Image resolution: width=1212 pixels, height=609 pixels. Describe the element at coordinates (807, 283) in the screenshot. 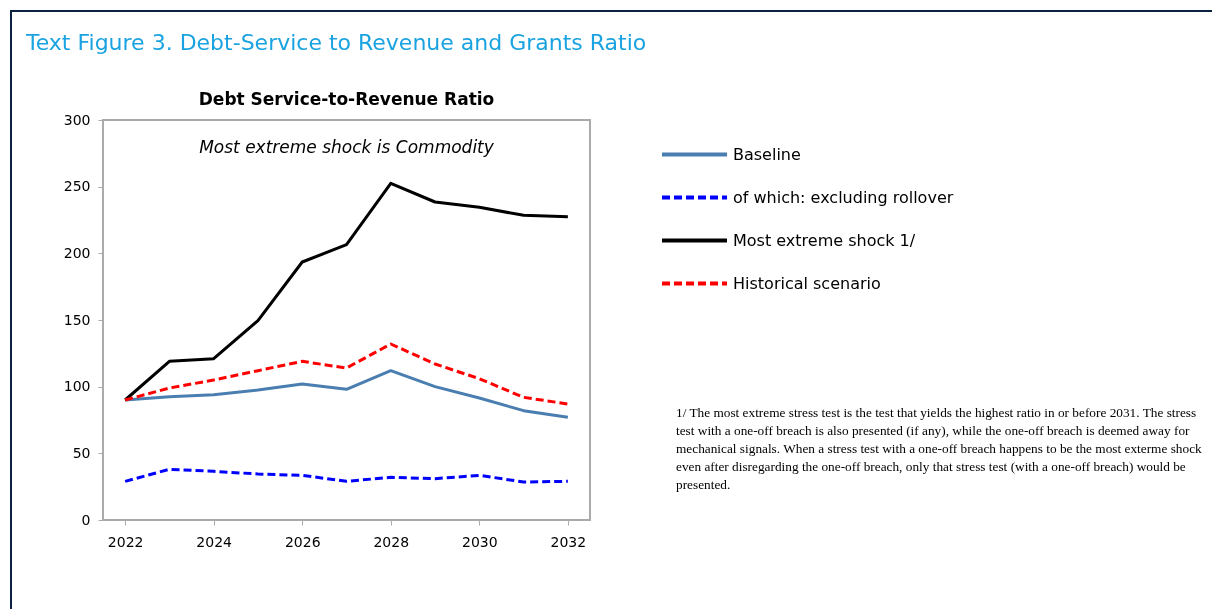

I see `legend-label: Historical scenario` at that location.